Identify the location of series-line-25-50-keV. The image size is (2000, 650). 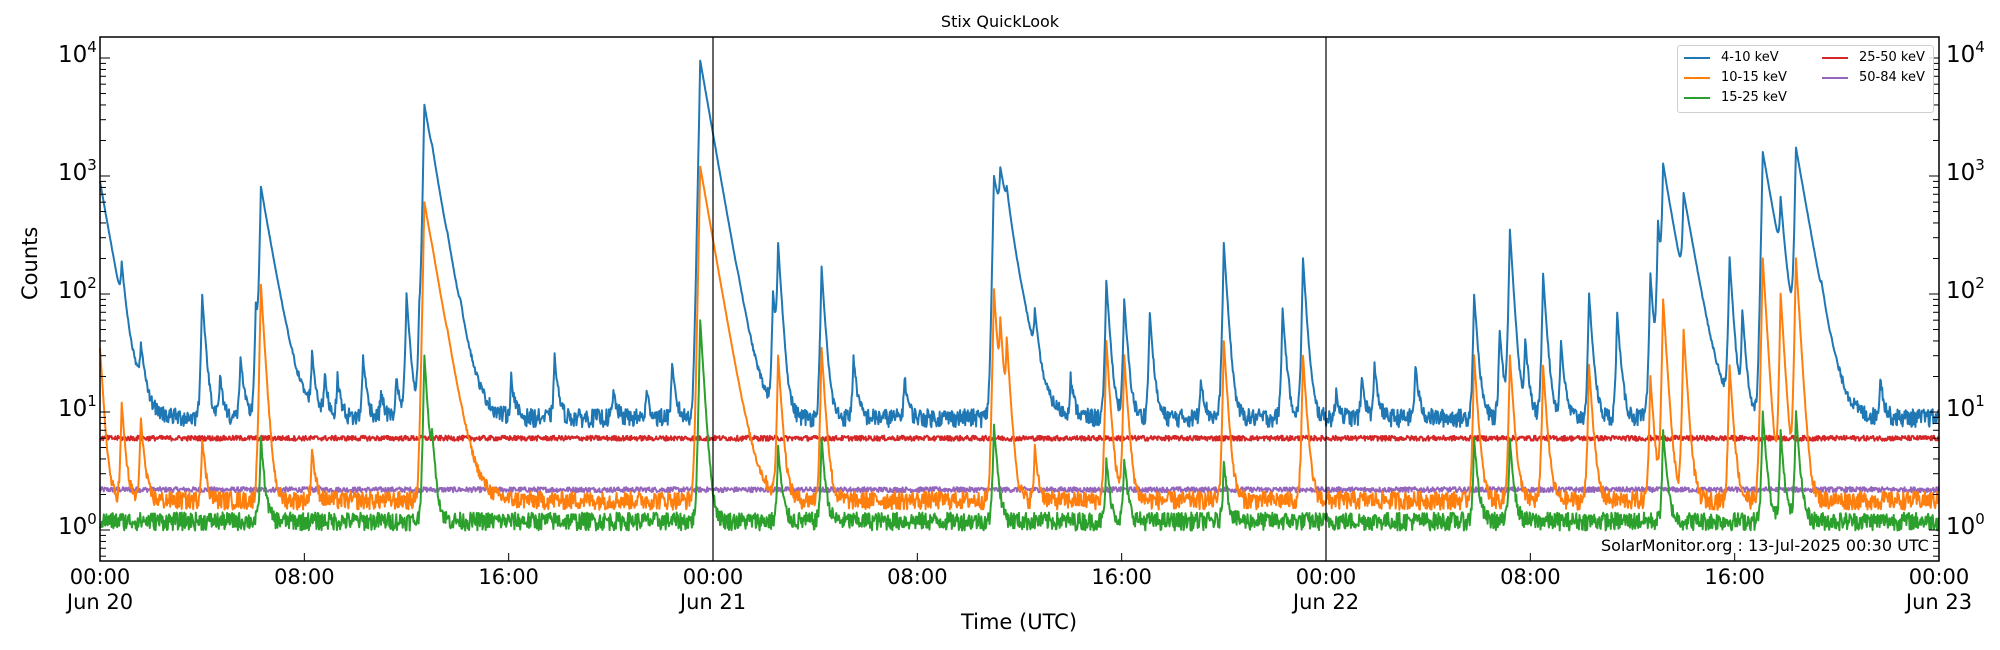
(1019, 438).